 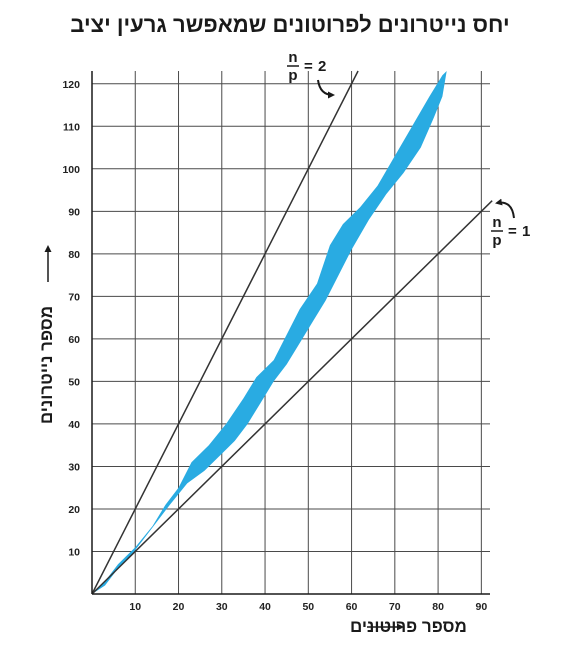 What do you see at coordinates (74, 212) in the screenshot?
I see `y-tick-label: 90` at bounding box center [74, 212].